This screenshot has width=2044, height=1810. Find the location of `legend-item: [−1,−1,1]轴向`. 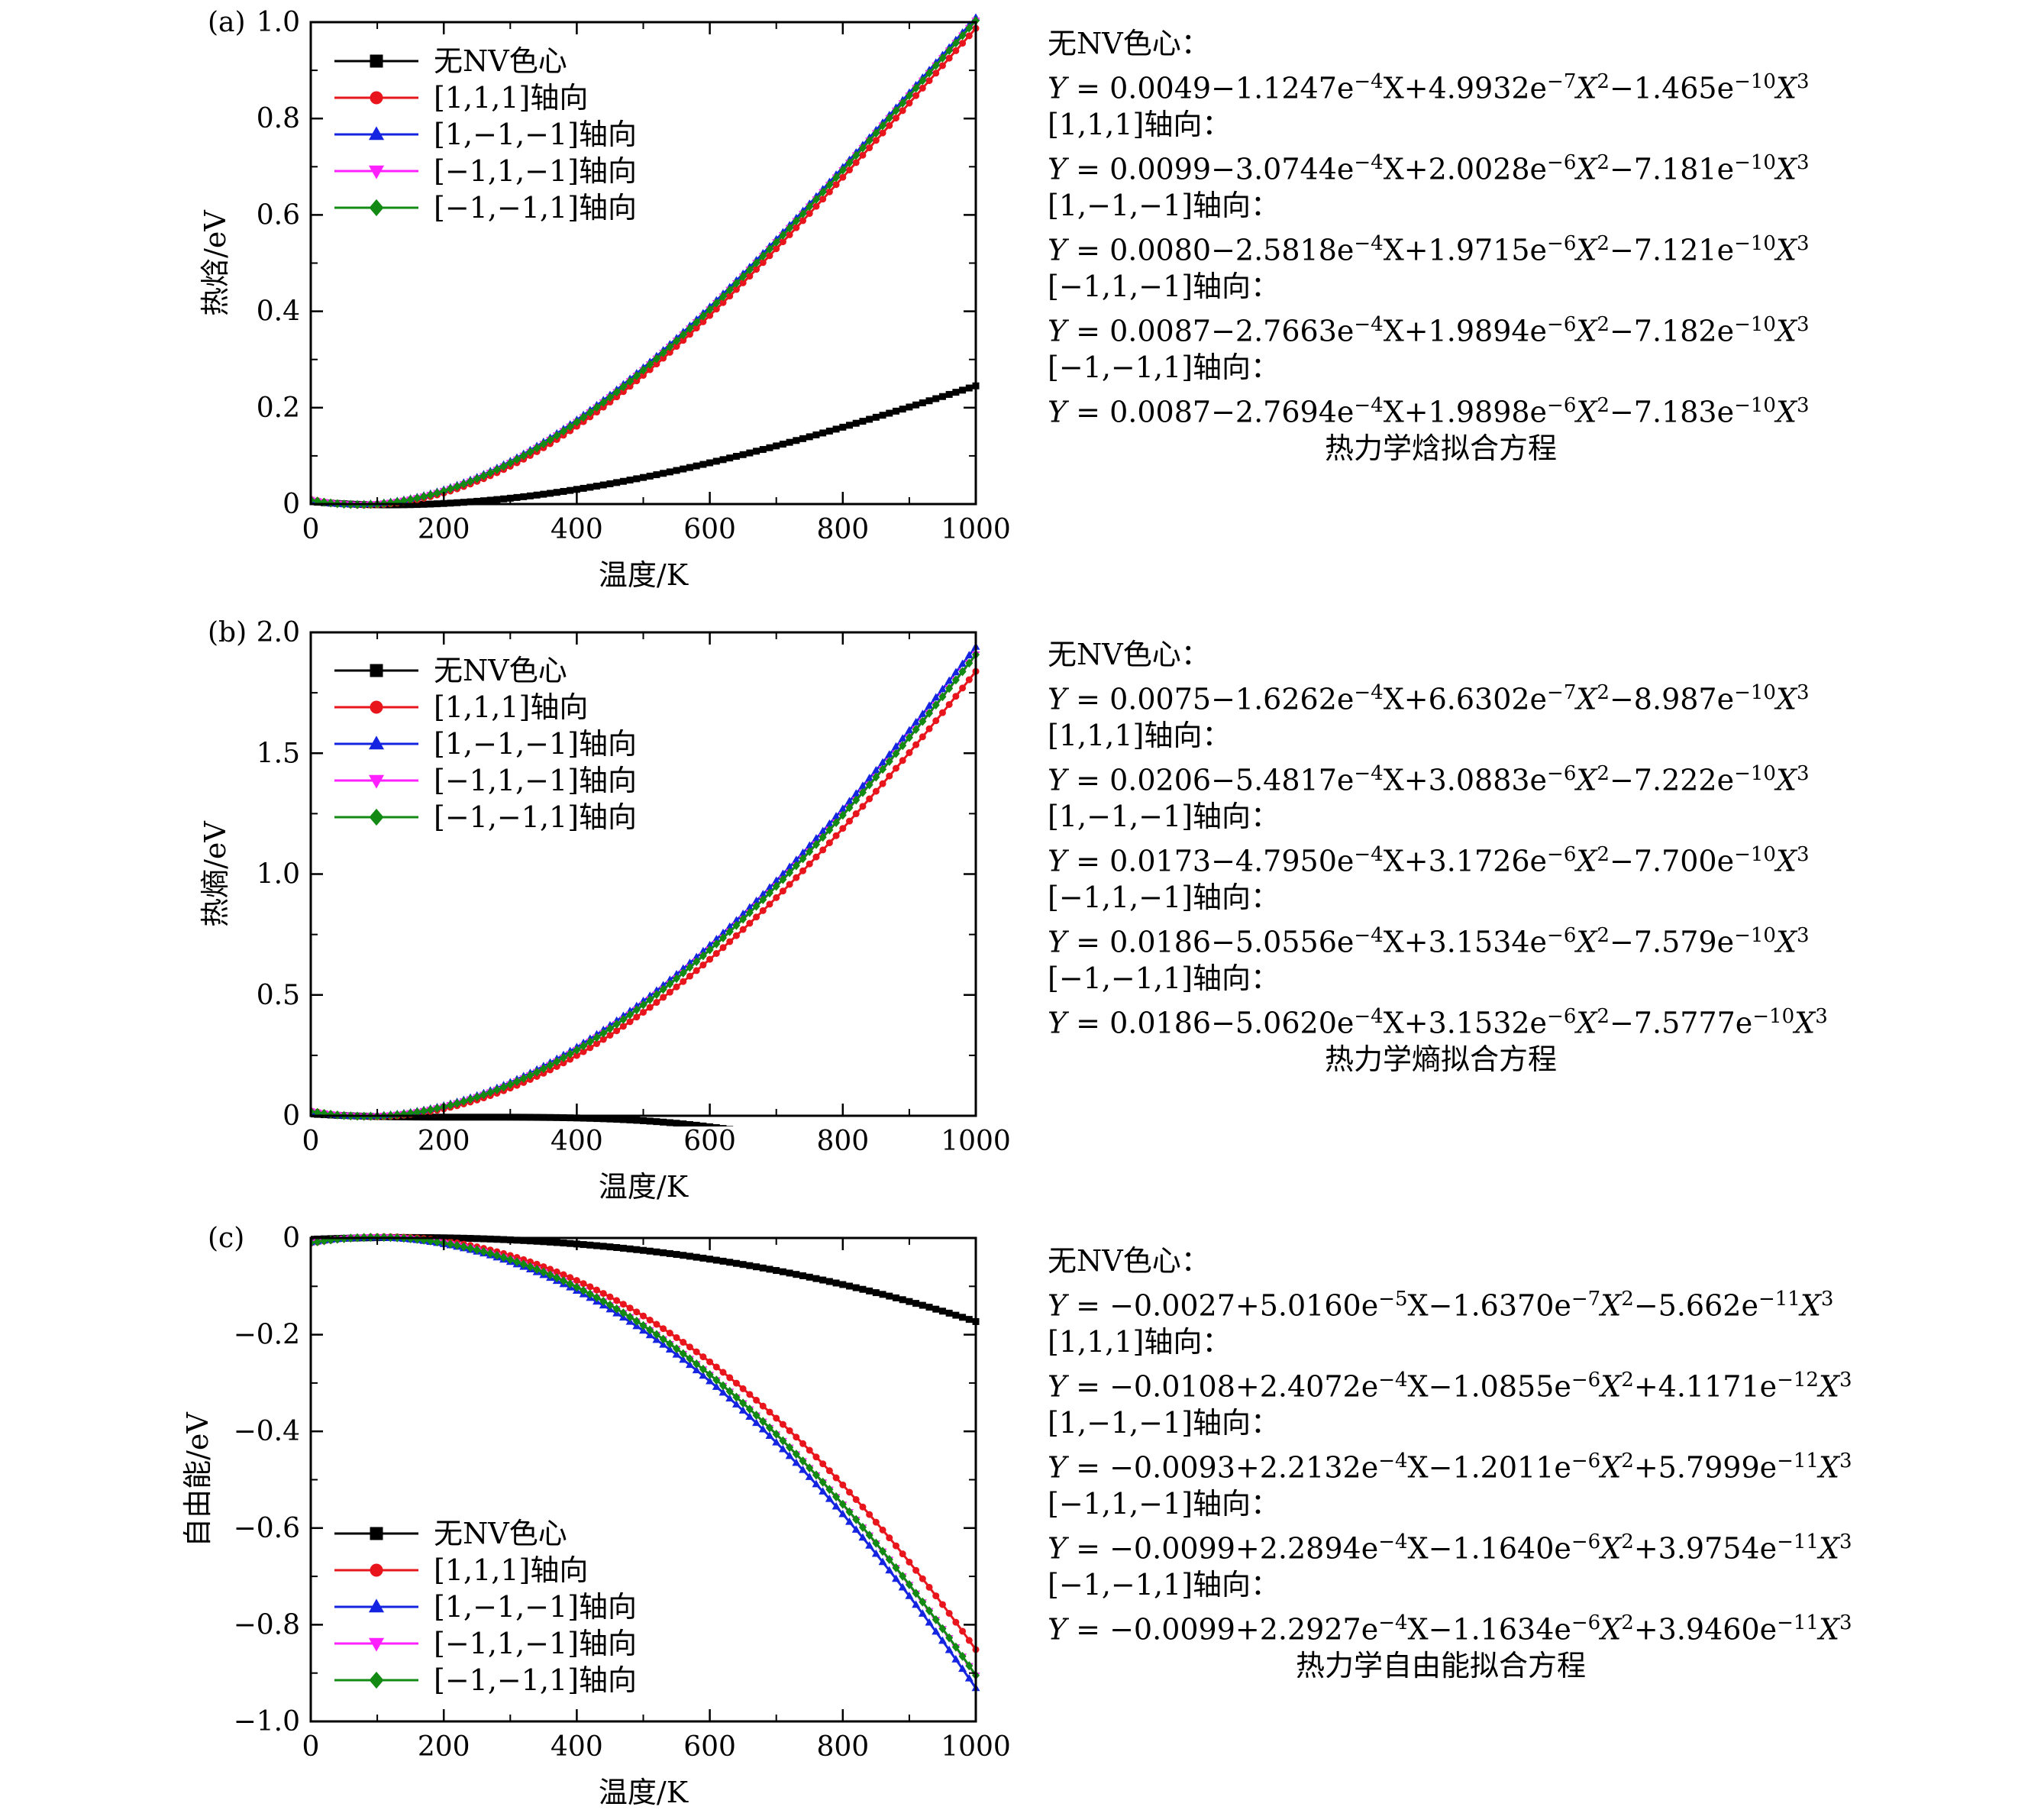

legend-item: [−1,−1,1]轴向 is located at coordinates (486, 208).